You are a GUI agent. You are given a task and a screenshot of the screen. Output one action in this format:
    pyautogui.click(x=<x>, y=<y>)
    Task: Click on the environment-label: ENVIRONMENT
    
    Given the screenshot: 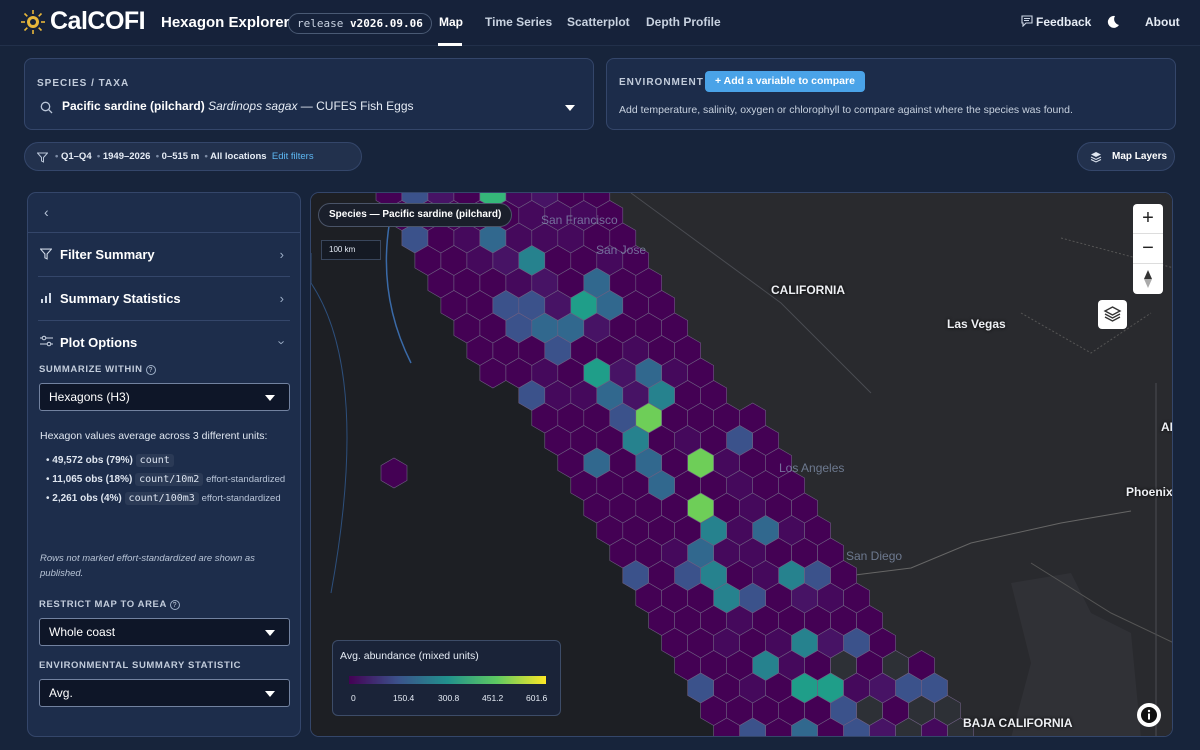 What is the action you would take?
    pyautogui.click(x=661, y=82)
    